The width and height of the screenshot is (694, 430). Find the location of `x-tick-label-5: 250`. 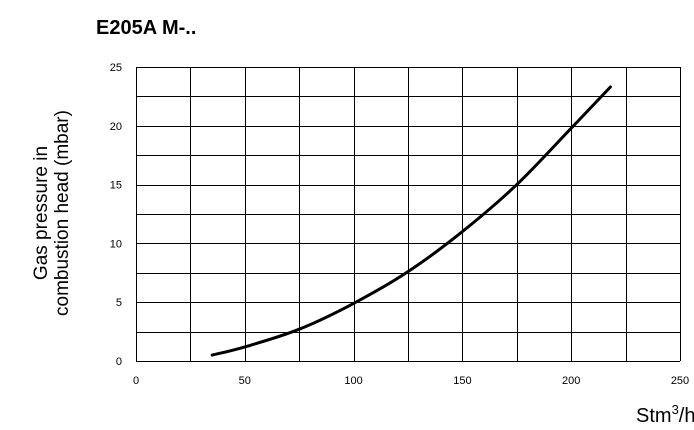

x-tick-label-5: 250 is located at coordinates (680, 381).